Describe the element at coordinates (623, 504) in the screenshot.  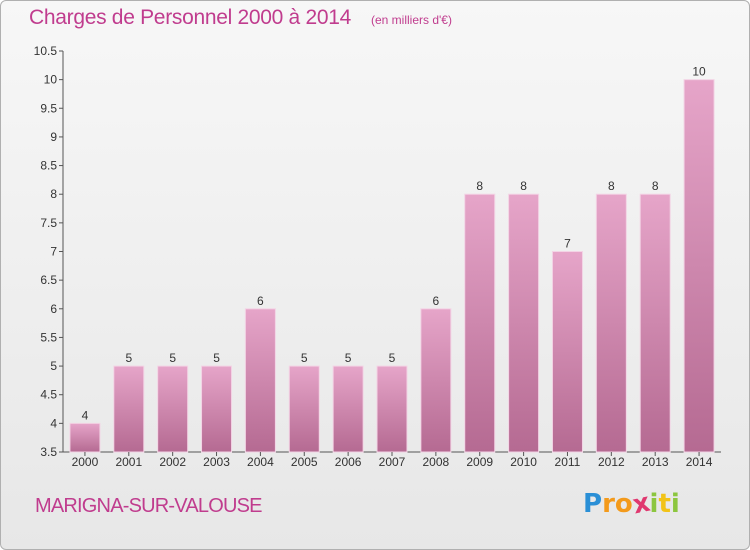
I see `logo-letter: o` at that location.